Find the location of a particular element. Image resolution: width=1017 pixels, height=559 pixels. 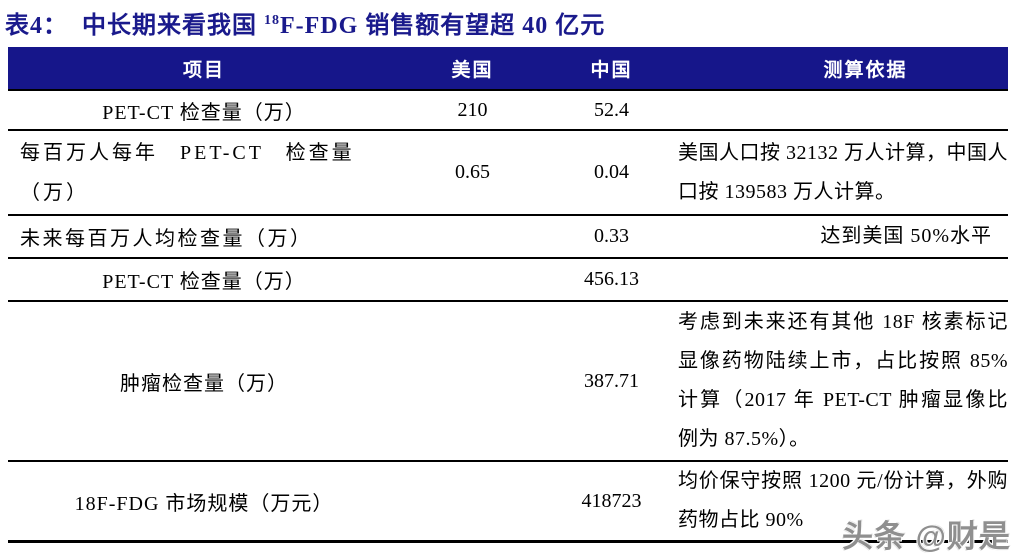

page-title: 表4： 中长期来看我国 18F-FDG 销售额有望超 40 亿元 is located at coordinates (305, 22).